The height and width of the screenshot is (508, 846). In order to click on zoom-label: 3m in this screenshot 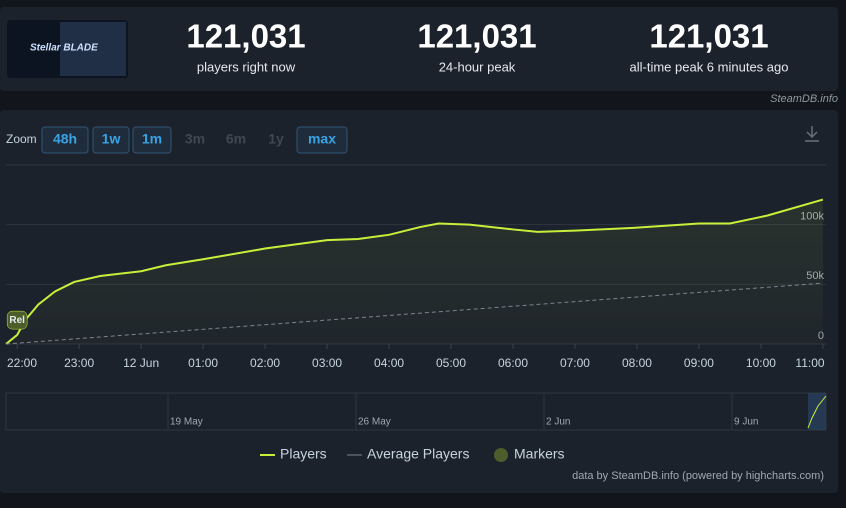, I will do `click(195, 139)`.